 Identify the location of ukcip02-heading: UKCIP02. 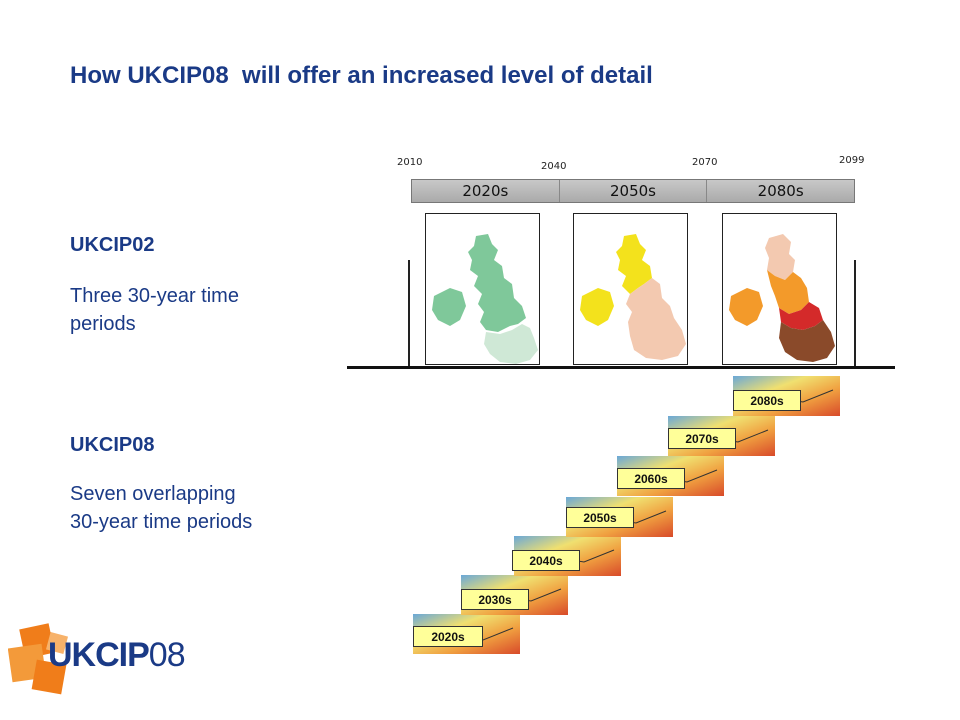
(112, 245).